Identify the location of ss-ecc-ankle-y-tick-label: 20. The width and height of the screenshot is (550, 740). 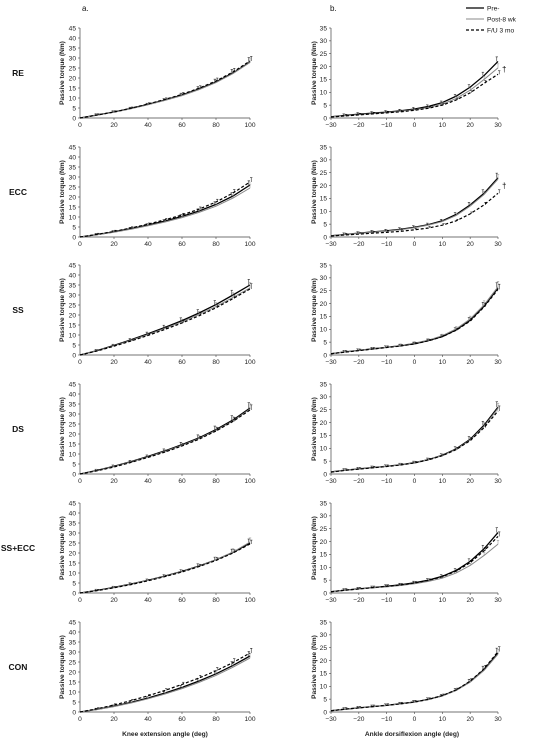
(324, 542).